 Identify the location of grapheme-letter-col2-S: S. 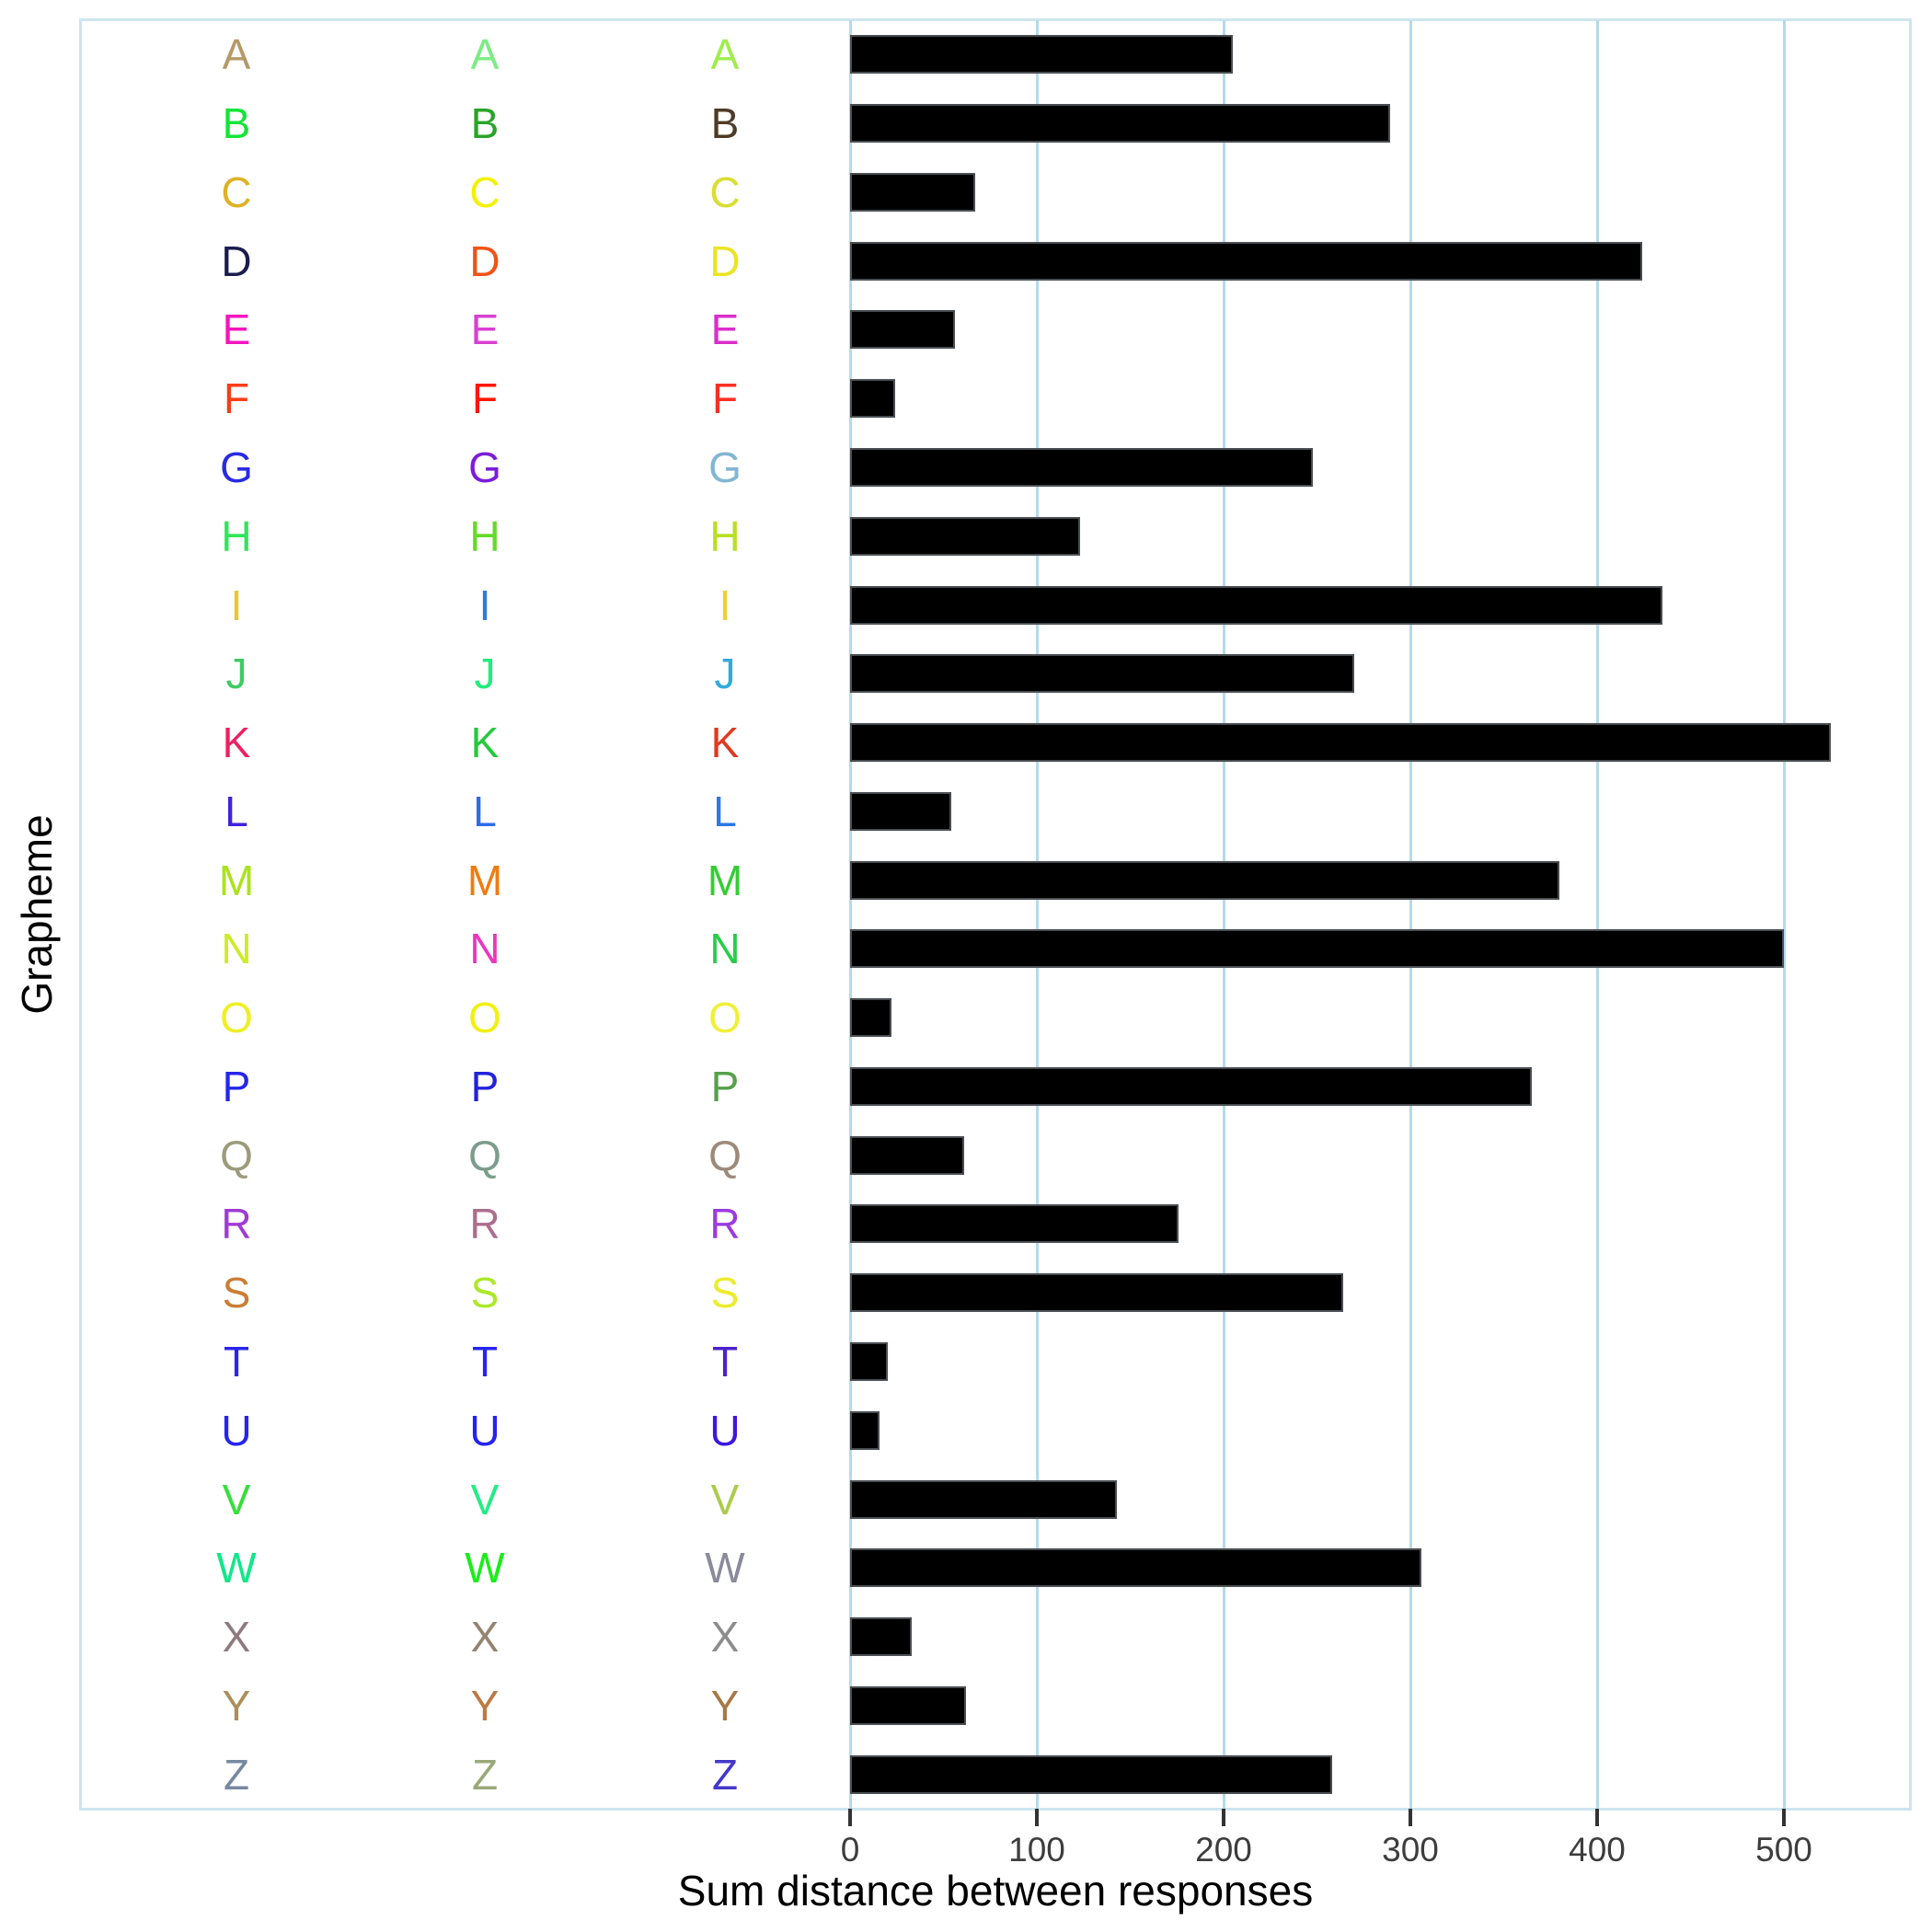
(485, 1293).